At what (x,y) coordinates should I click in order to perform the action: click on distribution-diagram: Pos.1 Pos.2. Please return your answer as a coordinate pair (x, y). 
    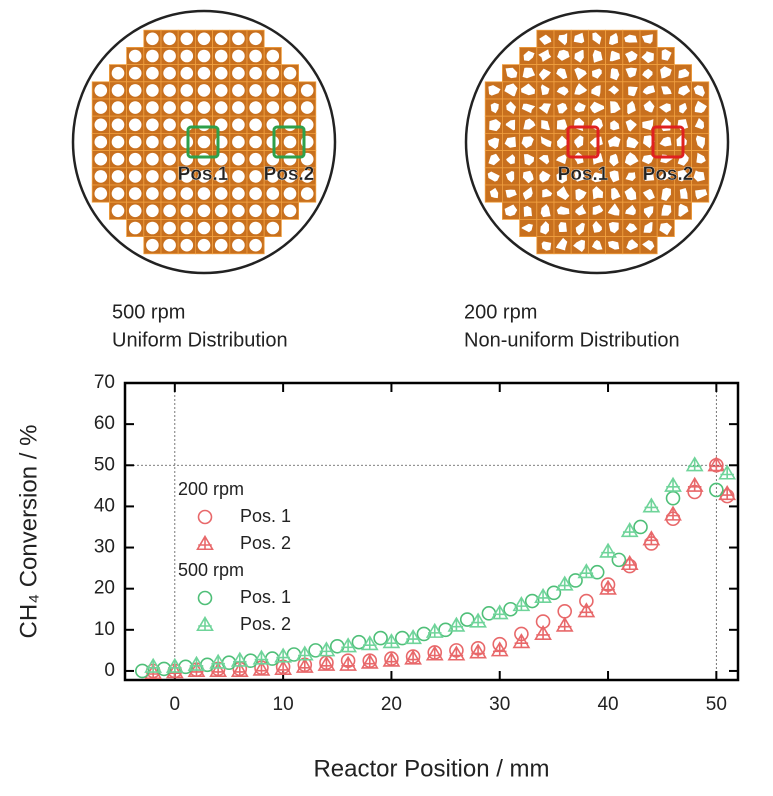
    Looking at the image, I should click on (204, 142).